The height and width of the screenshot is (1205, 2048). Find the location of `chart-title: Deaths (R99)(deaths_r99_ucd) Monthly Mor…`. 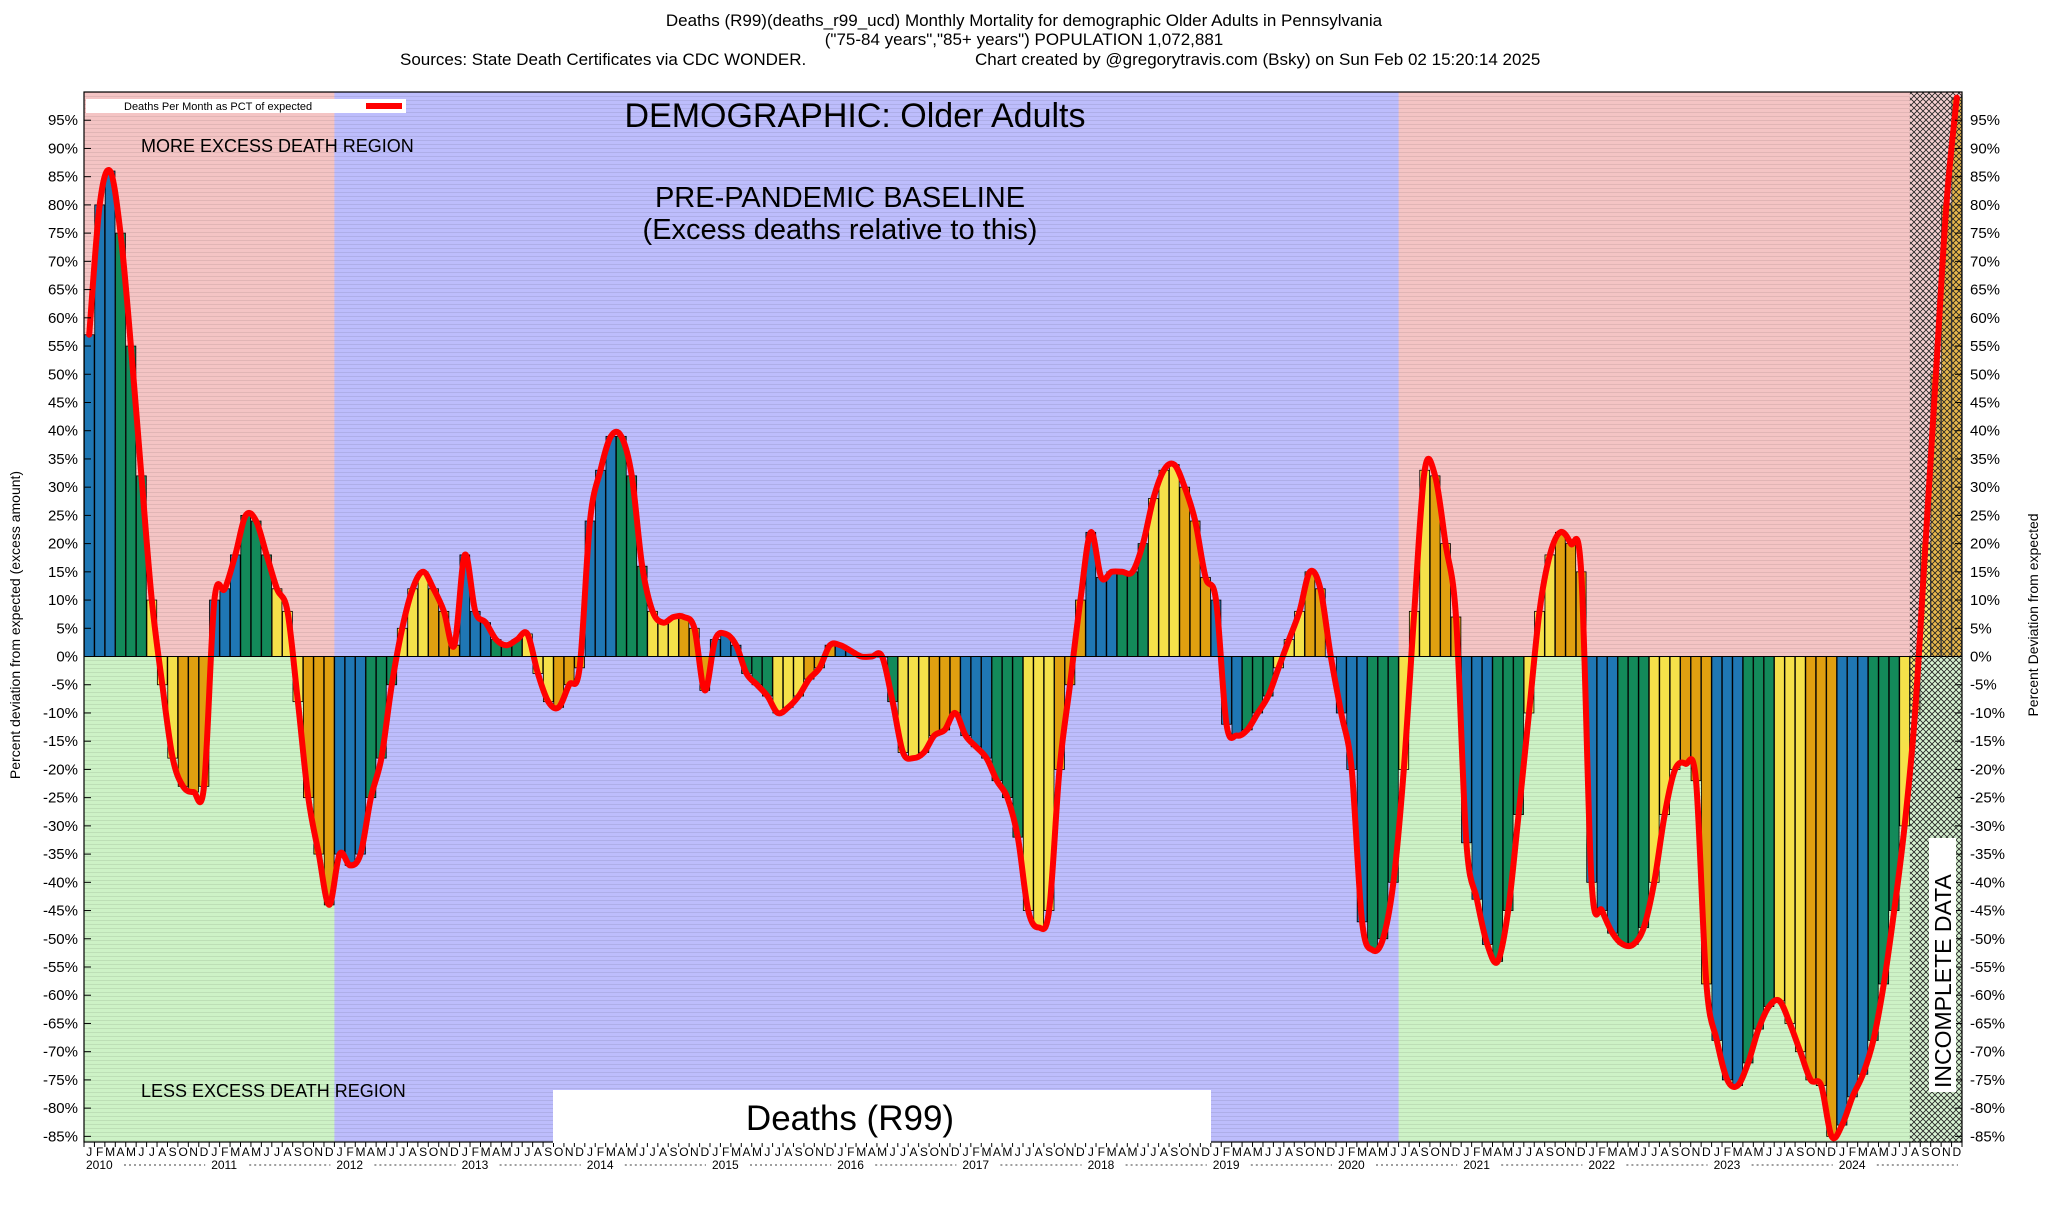

chart-title: Deaths (R99)(deaths_r99_ucd) Monthly Mor… is located at coordinates (1024, 20).